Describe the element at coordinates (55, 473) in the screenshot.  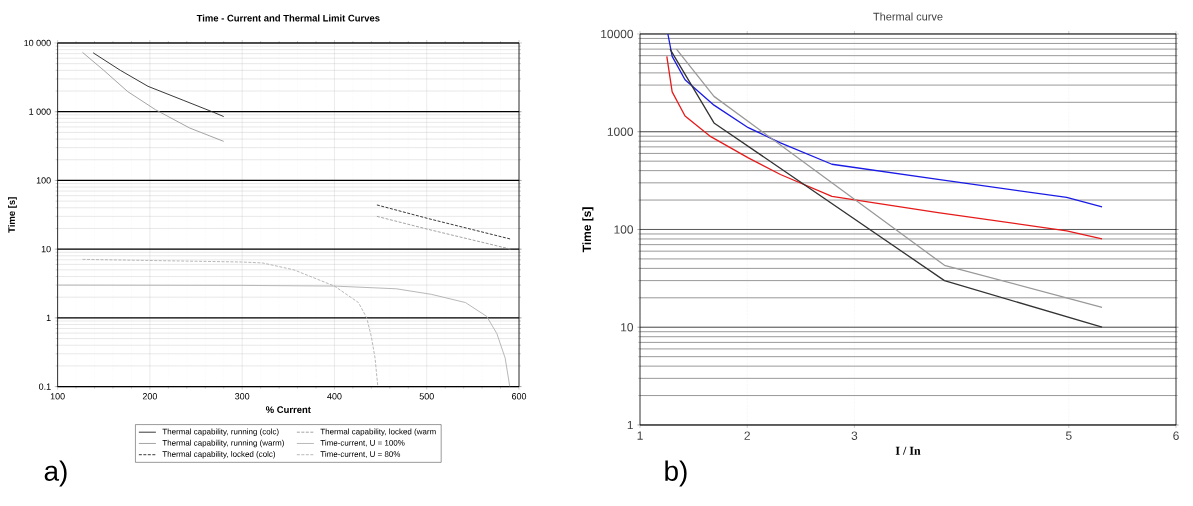
I see `text: a)` at that location.